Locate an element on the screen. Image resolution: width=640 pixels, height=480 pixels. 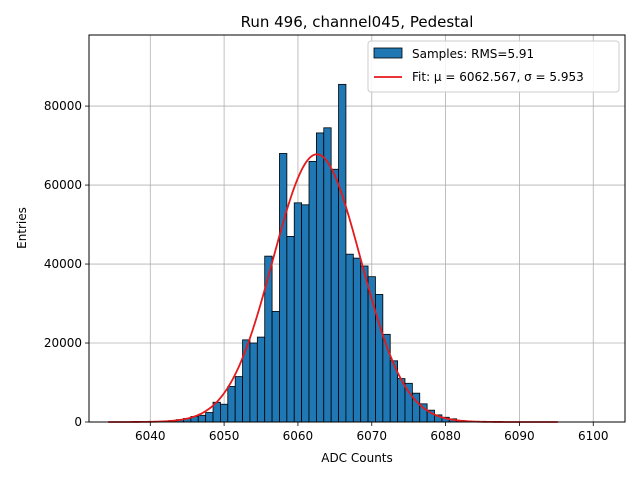
legend-label-samples: Samples: RMS=5.91 is located at coordinates (473, 54).